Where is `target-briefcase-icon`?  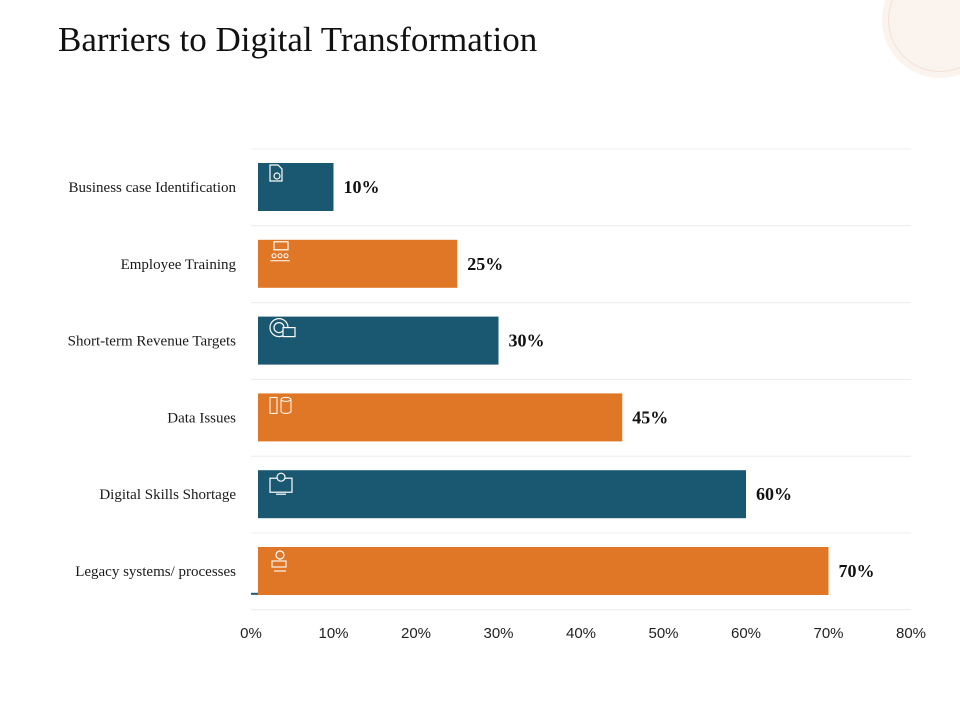
target-briefcase-icon is located at coordinates (282, 328).